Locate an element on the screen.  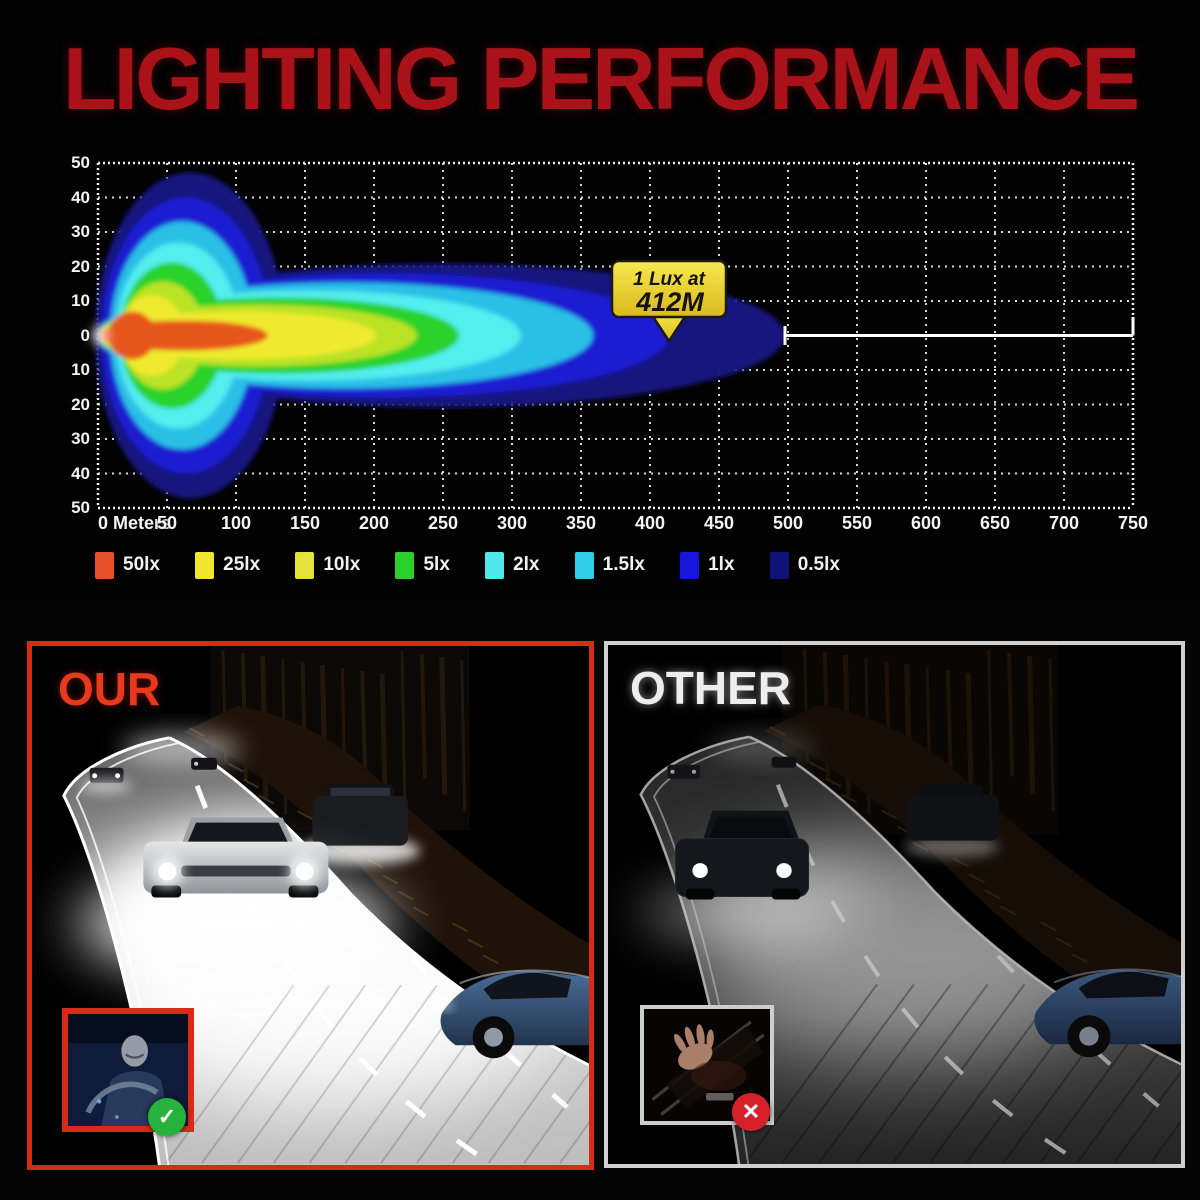
legend-label: 2lx is located at coordinates (526, 564).